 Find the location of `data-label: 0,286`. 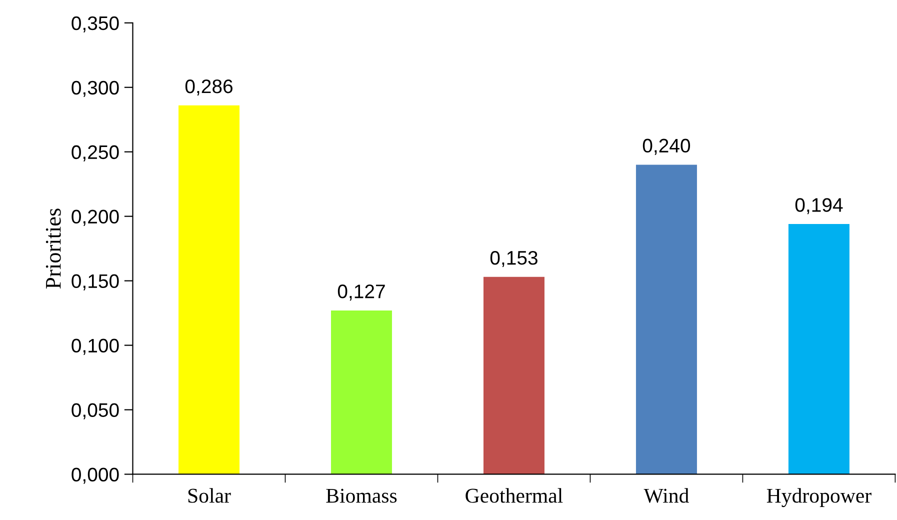

data-label: 0,286 is located at coordinates (208, 87).